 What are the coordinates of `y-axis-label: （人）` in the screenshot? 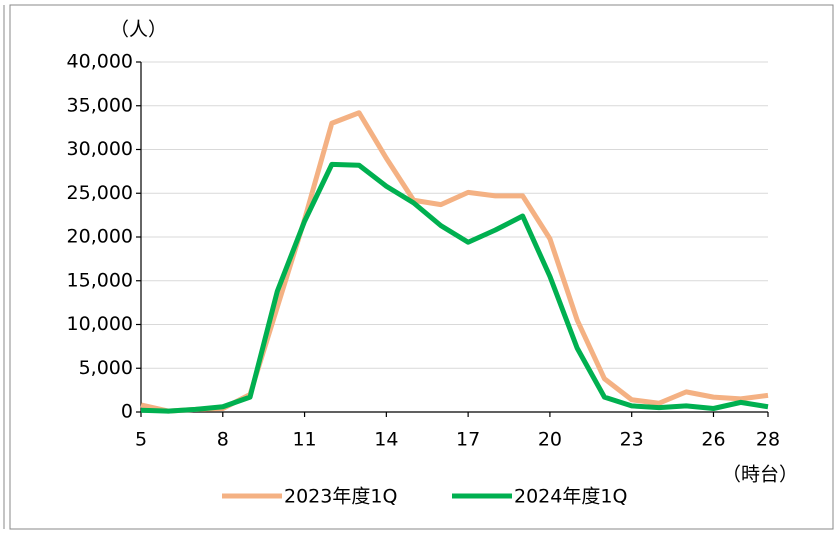 It's located at (138, 30).